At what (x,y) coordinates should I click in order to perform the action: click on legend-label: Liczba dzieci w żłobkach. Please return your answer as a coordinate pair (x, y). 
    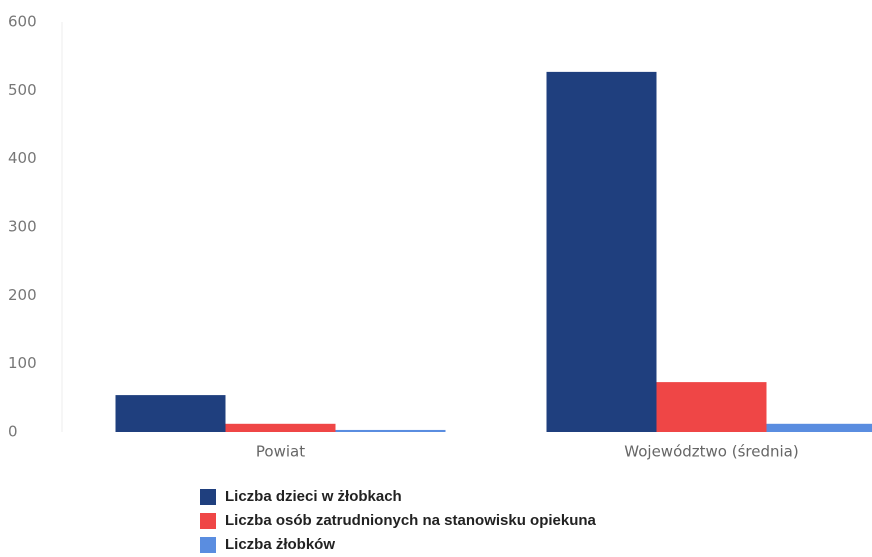
    Looking at the image, I should click on (313, 496).